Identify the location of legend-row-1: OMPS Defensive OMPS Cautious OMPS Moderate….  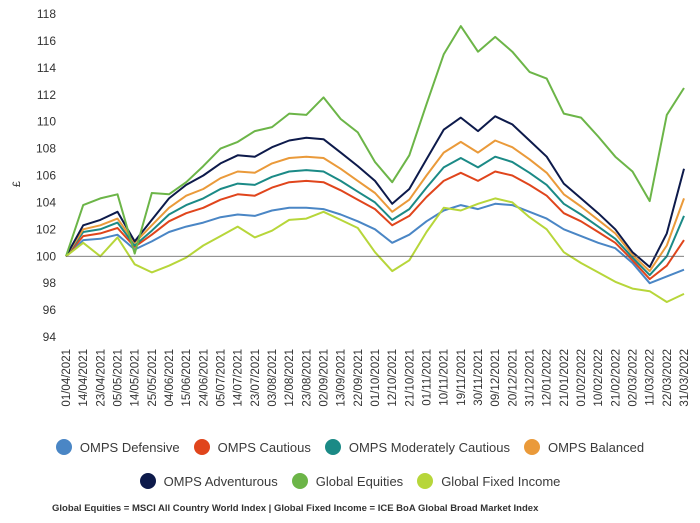
(350, 447).